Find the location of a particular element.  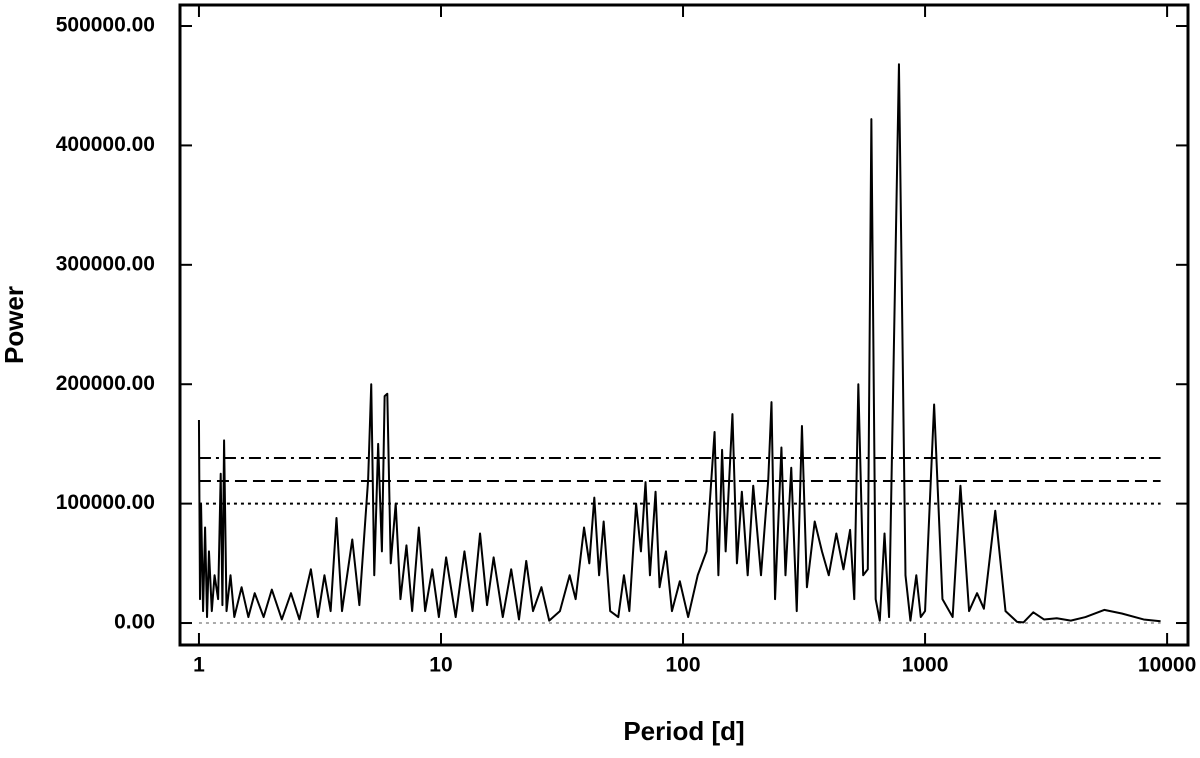

x-tick-label: 10 is located at coordinates (440, 665).